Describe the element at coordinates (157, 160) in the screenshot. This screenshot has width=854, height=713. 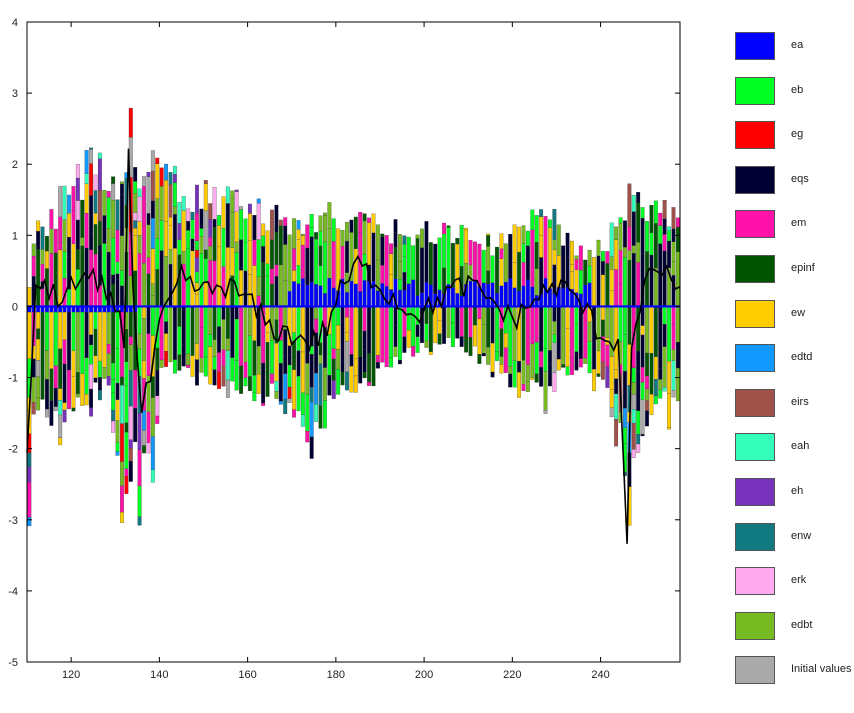
I see `bar-segment-eg` at that location.